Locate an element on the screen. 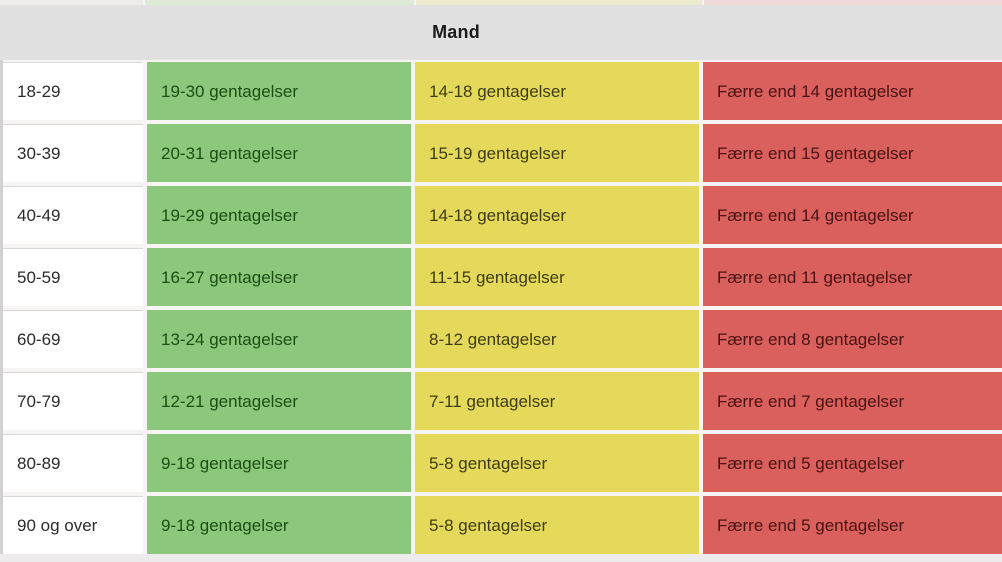 This screenshot has height=562, width=1002. table-header: Mand is located at coordinates (501, 32).